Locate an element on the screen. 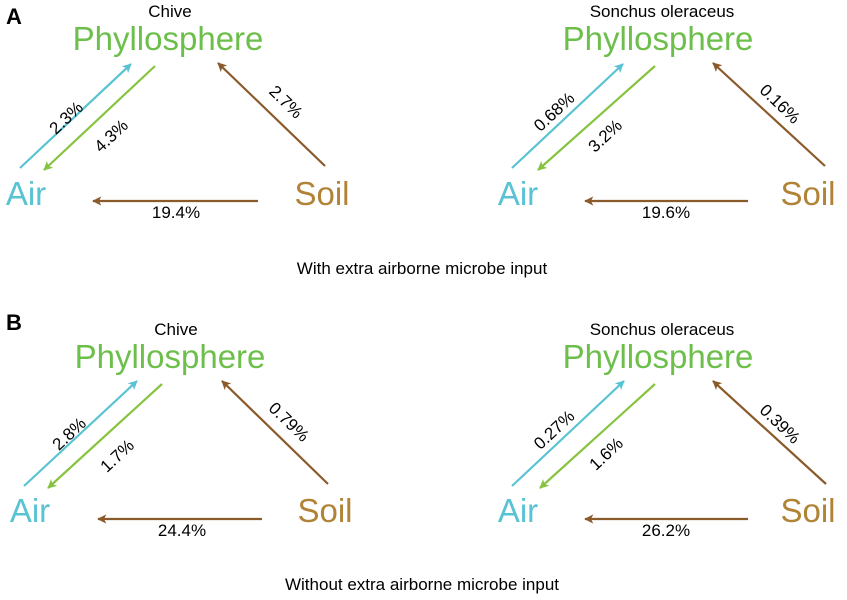 The height and width of the screenshot is (600, 847). phyllosphere-to-air-value: 1.7% is located at coordinates (117, 456).